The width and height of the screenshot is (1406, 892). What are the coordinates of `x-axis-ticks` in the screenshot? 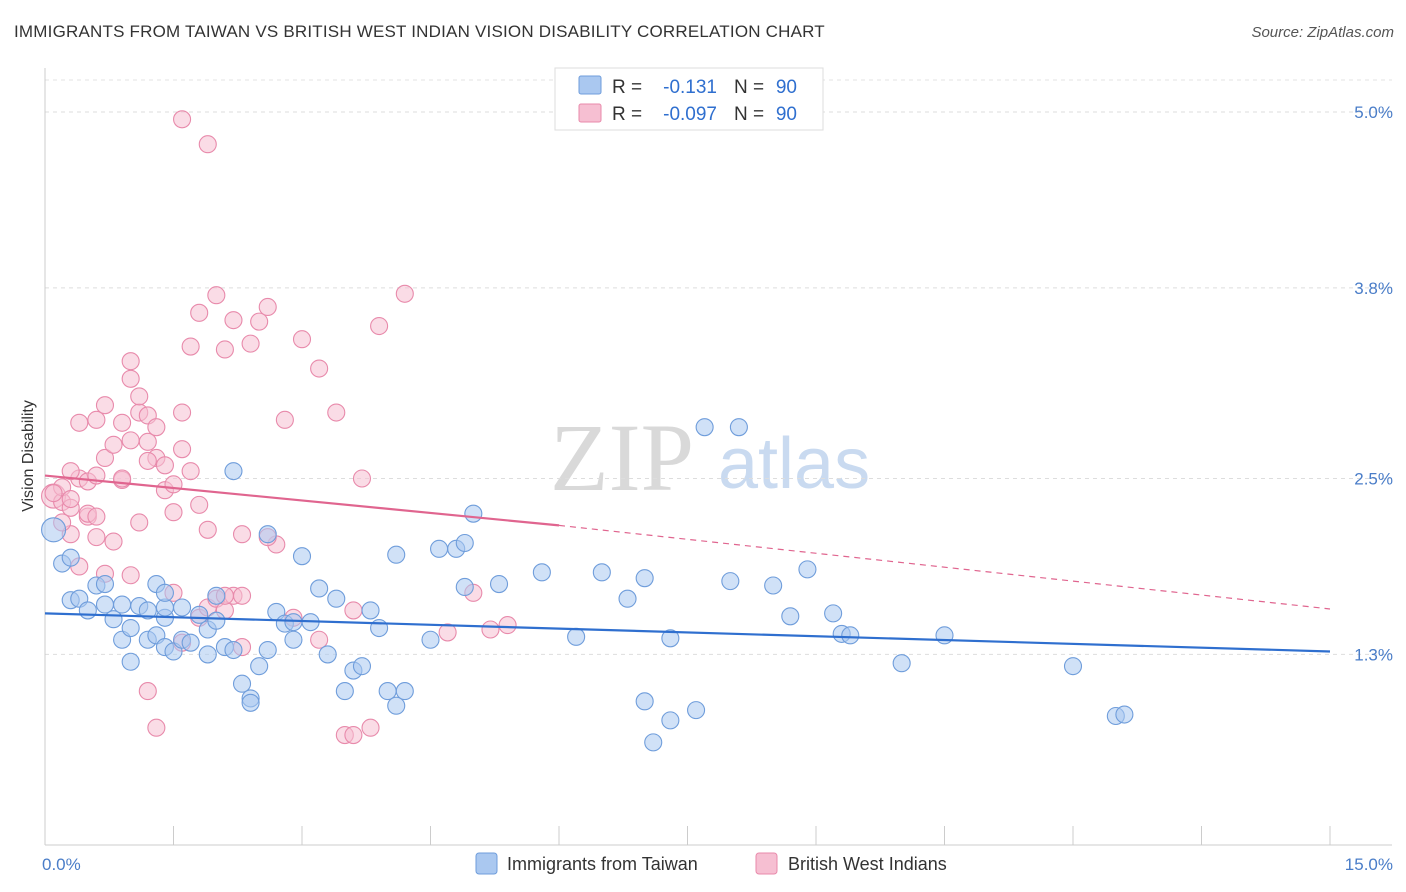 It's located at (687, 835).